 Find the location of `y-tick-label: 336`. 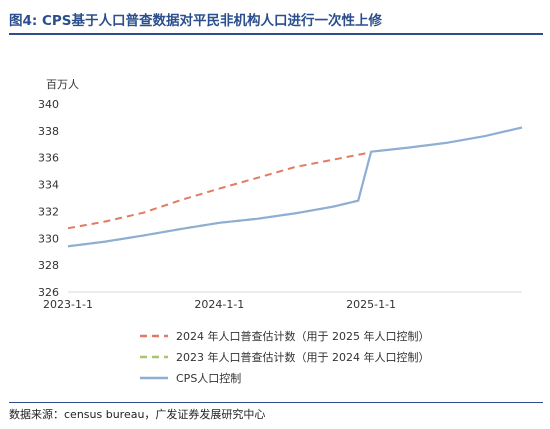

y-tick-label: 336 is located at coordinates (48, 158).